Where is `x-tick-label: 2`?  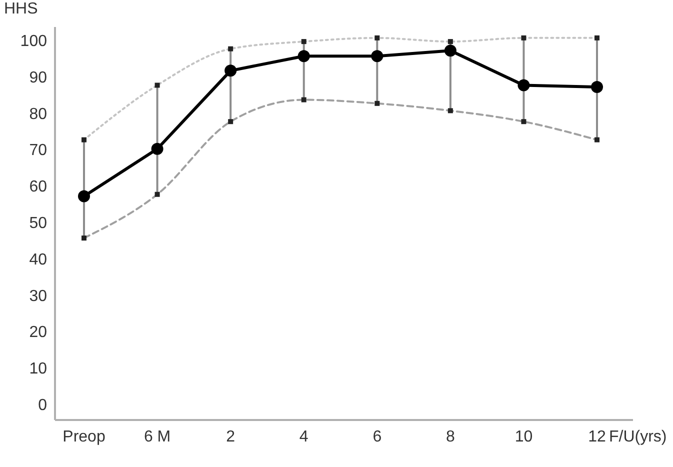 x-tick-label: 2 is located at coordinates (231, 437).